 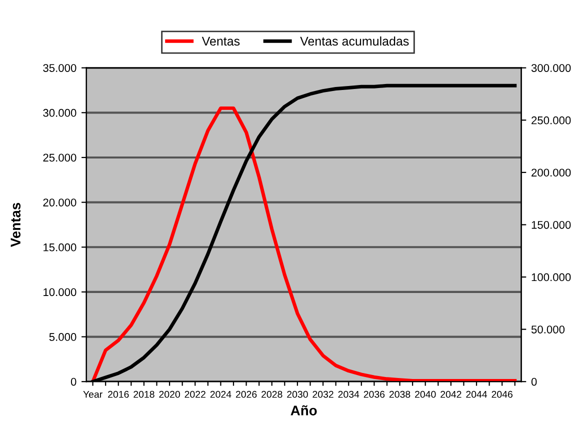 What do you see at coordinates (425, 394) in the screenshot?
I see `x-tick-label: 2040` at bounding box center [425, 394].